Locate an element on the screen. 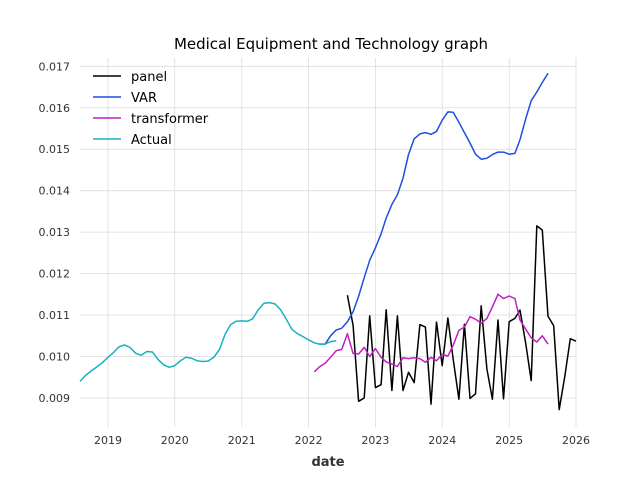 This screenshot has height=485, width=640. series-line-actual is located at coordinates (208, 341).